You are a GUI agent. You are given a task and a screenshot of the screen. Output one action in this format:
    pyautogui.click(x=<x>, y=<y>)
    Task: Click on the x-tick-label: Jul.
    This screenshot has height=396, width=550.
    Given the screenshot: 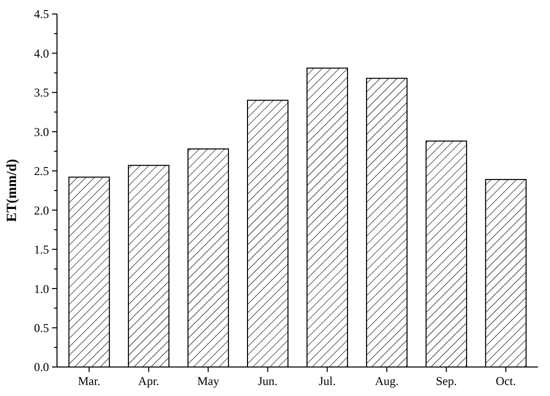 What is the action you would take?
    pyautogui.click(x=327, y=381)
    